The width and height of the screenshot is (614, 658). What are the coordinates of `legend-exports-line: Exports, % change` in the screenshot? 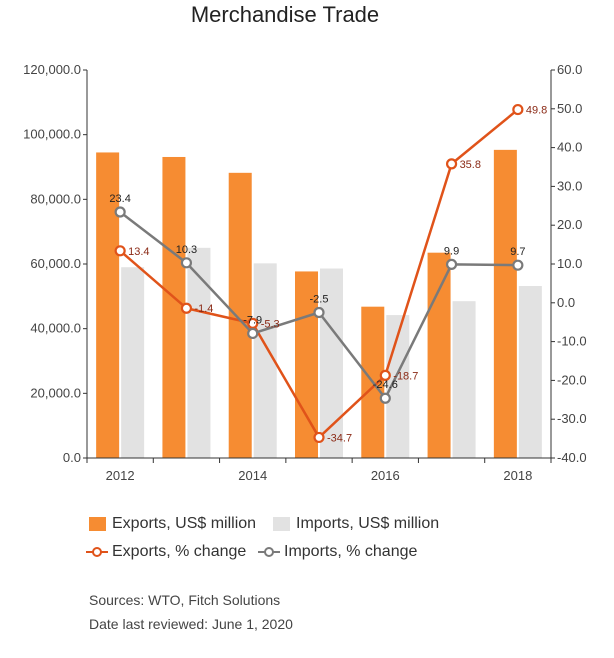 It's located at (166, 552).